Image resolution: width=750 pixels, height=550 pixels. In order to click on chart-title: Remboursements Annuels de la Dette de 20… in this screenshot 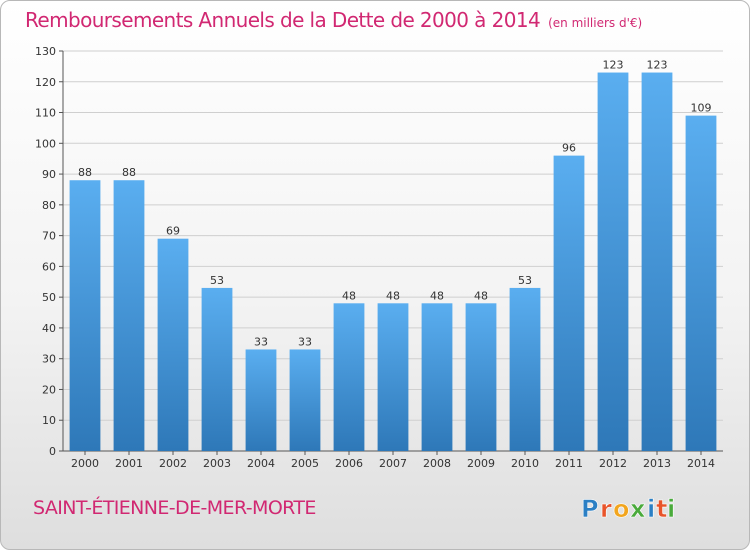, I will do `click(333, 20)`.